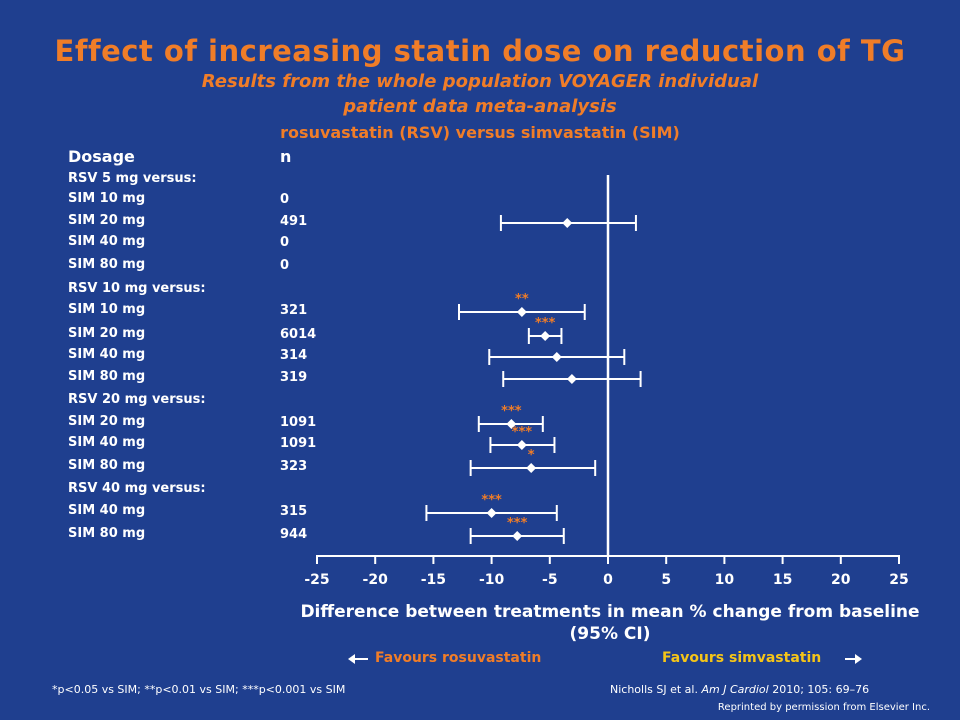  What do you see at coordinates (522, 299) in the screenshot?
I see `significance-marker: **` at bounding box center [522, 299].